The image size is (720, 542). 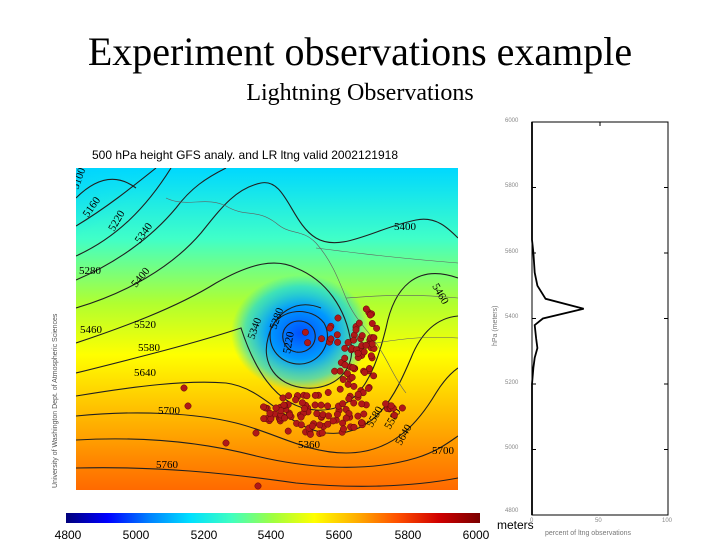 I want to click on profile-ticks, so click(x=600, y=318).